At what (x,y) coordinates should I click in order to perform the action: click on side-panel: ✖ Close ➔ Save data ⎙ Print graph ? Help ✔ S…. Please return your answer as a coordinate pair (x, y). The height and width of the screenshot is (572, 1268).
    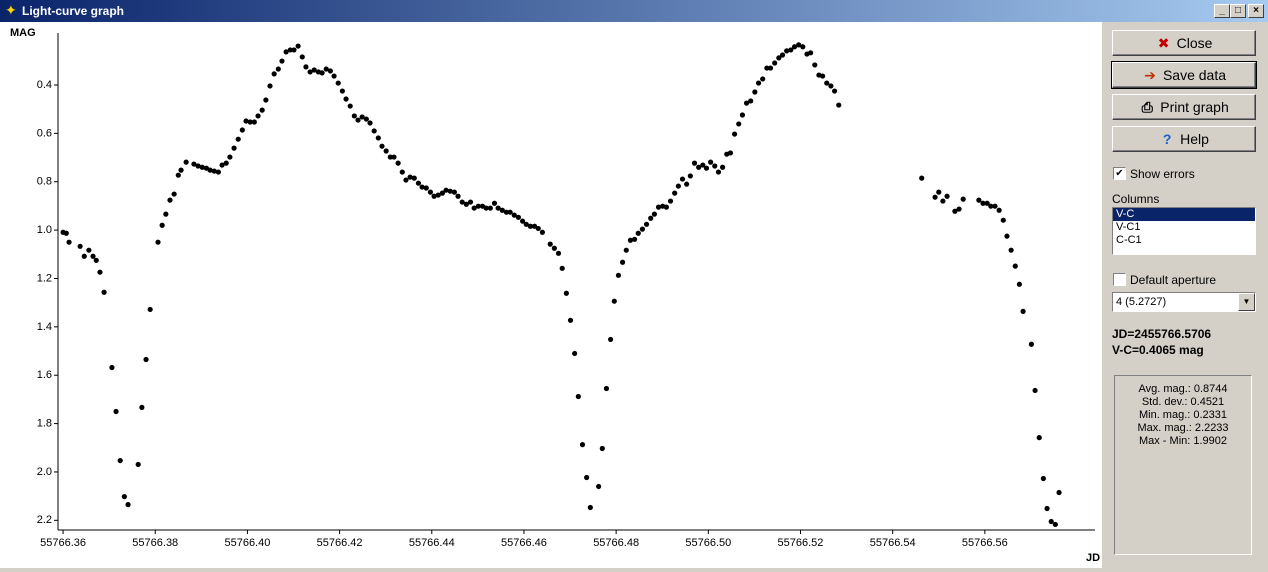
    Looking at the image, I should click on (1185, 297).